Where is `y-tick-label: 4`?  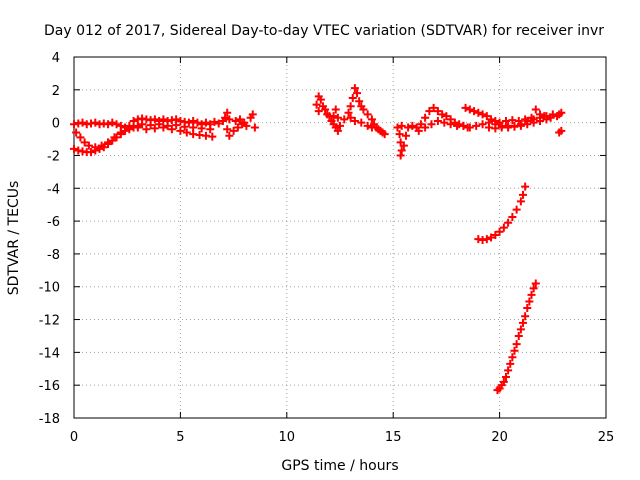
y-tick-label: 4 is located at coordinates (56, 58).